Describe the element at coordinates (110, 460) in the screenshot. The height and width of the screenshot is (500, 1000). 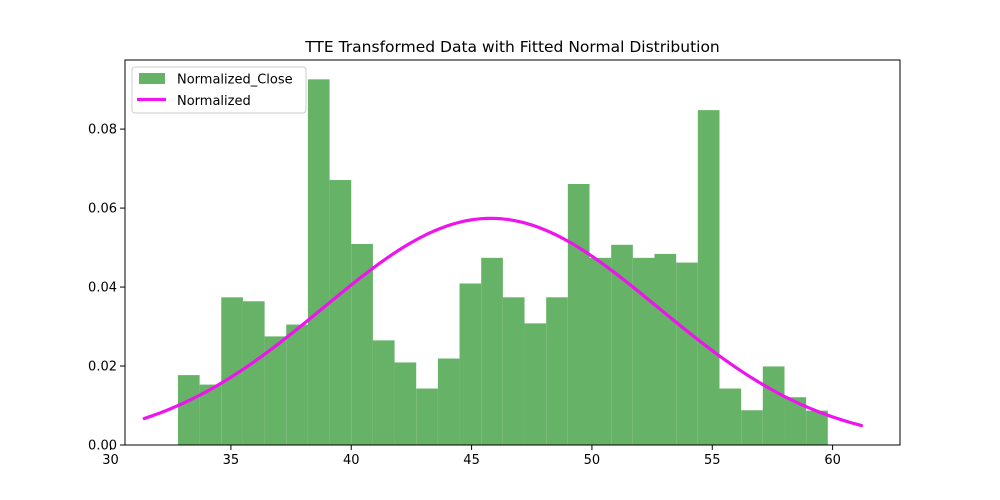
I see `x-tick-label: 30` at that location.